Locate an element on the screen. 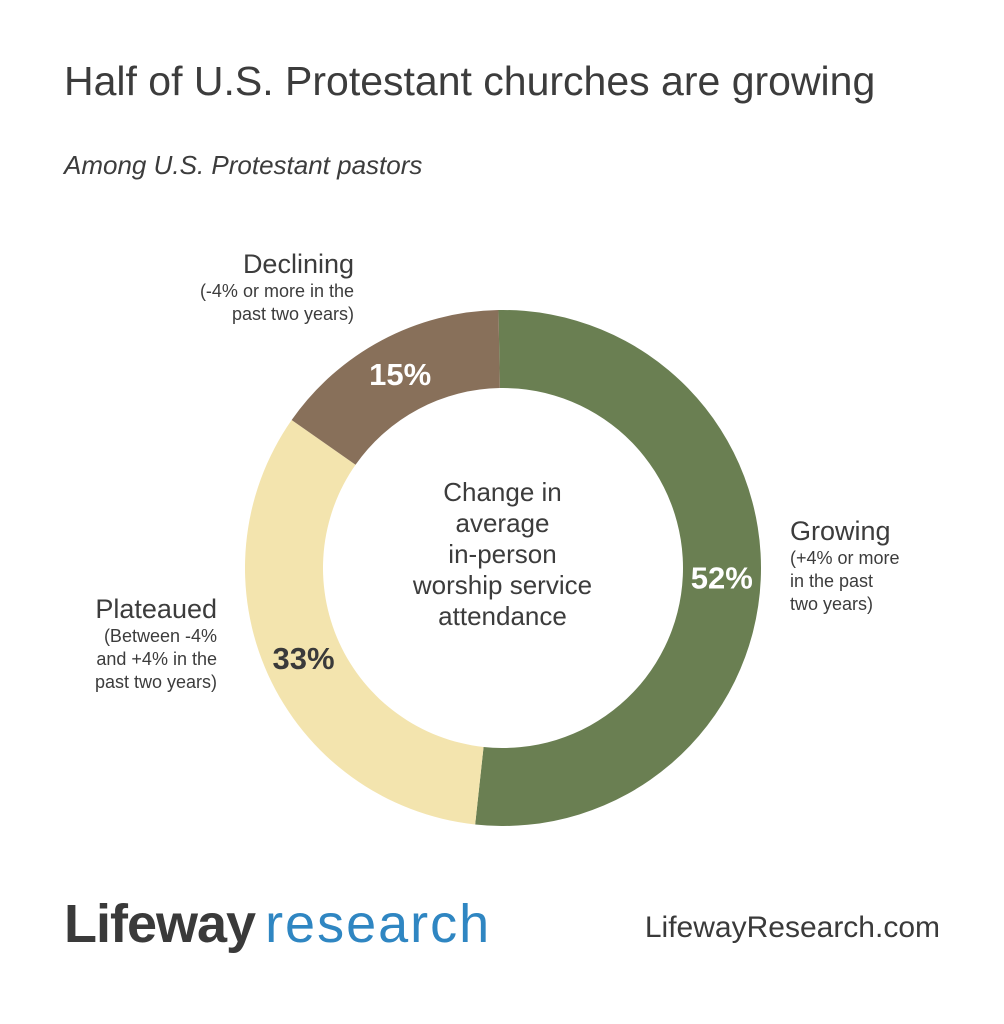 The image size is (1004, 1024). declining-description-line-2: past two years) is located at coordinates (292, 314).